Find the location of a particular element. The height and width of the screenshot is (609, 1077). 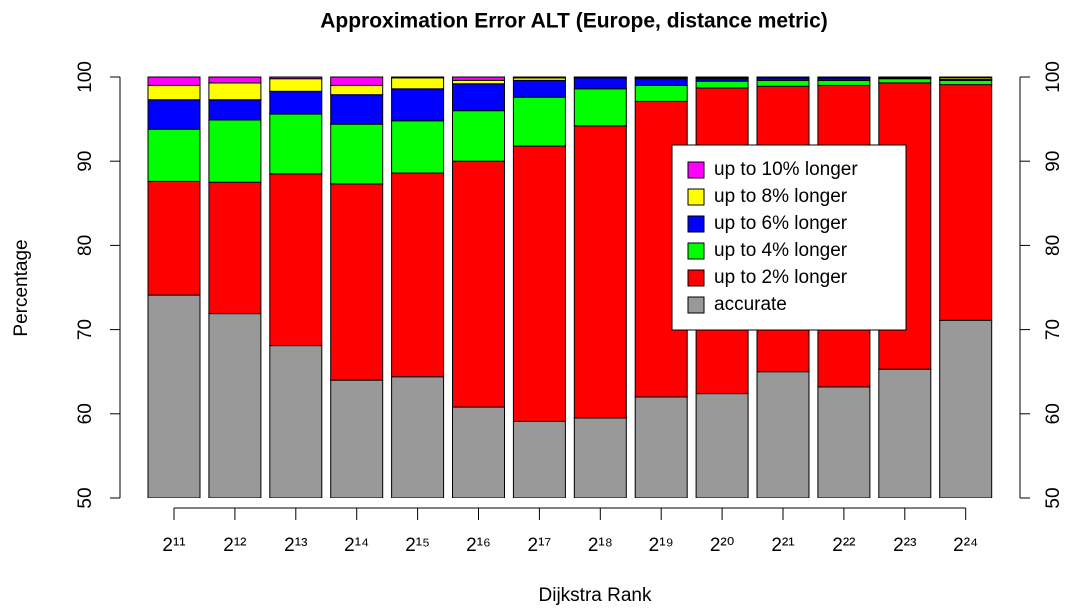

x-tick-label: 2²¹ is located at coordinates (782, 545).